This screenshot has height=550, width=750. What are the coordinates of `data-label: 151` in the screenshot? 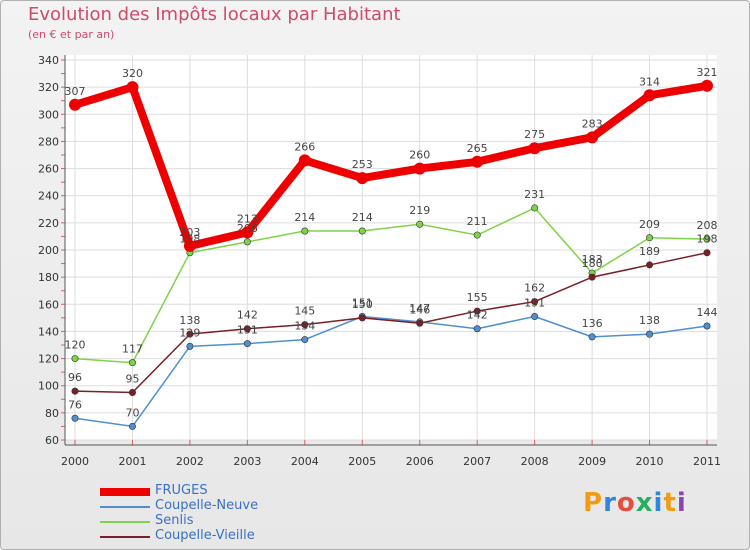 It's located at (362, 303).